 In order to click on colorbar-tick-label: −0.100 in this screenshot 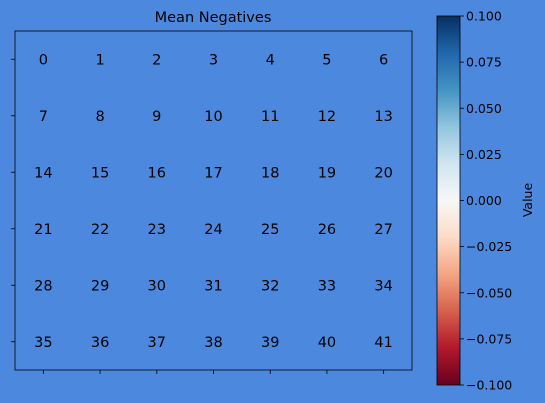, I will do `click(489, 385)`.